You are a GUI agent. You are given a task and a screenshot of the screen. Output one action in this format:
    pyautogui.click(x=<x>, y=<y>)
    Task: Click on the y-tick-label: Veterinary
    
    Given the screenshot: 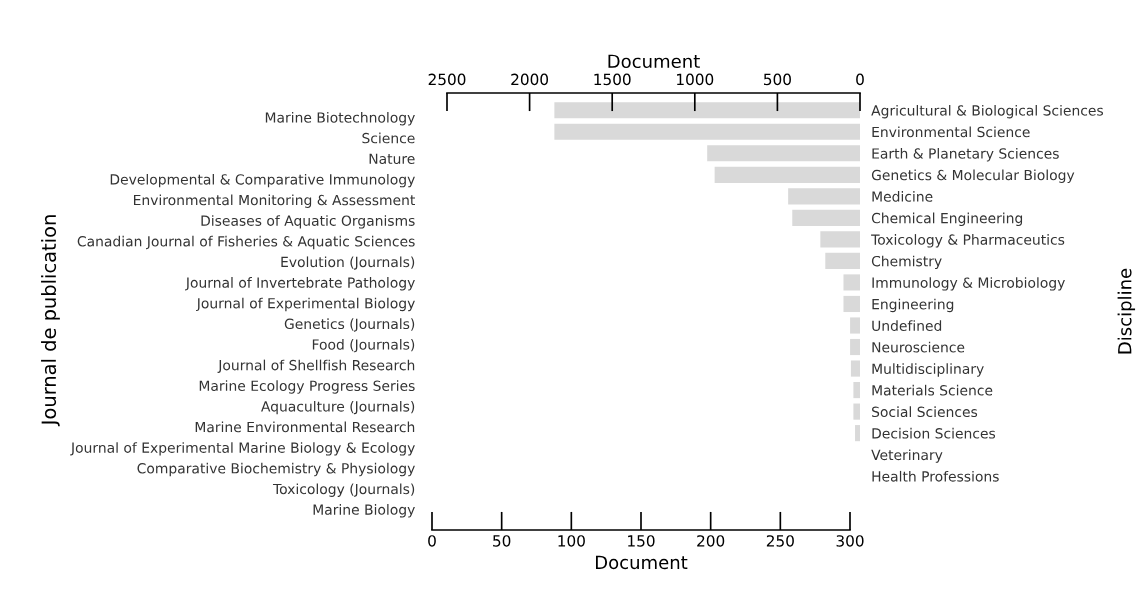 What is the action you would take?
    pyautogui.click(x=907, y=456)
    